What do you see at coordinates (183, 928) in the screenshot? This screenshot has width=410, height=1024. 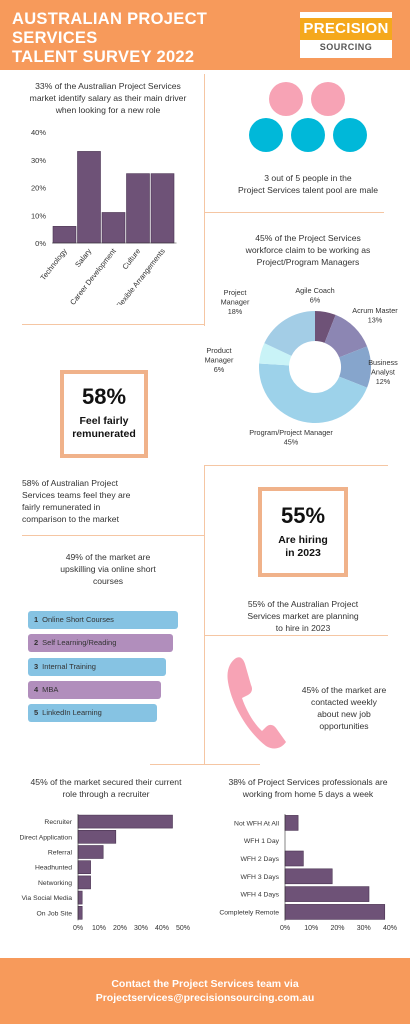 I see `x-tick-label: 50%` at bounding box center [183, 928].